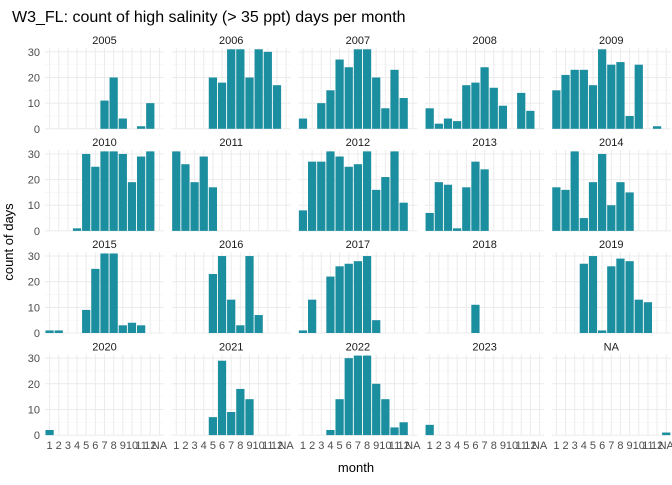 This screenshot has height=485, width=672. I want to click on facet-strip-label: 2009, so click(611, 41).